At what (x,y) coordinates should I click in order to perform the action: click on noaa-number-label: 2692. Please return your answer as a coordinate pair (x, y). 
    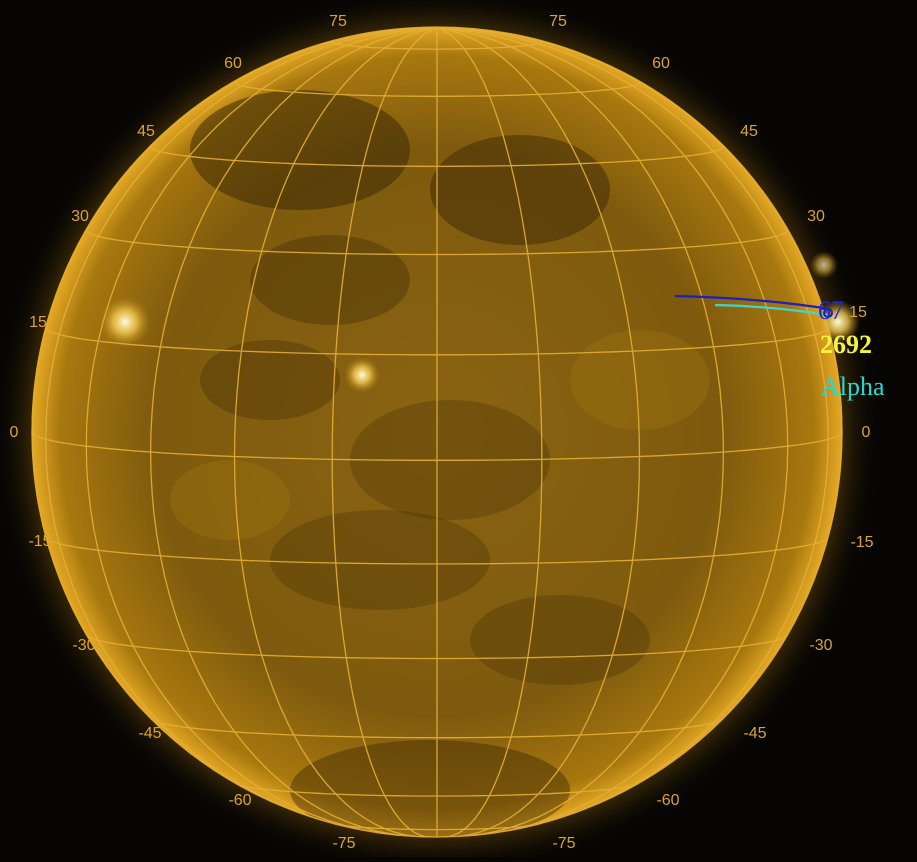
    Looking at the image, I should click on (846, 344).